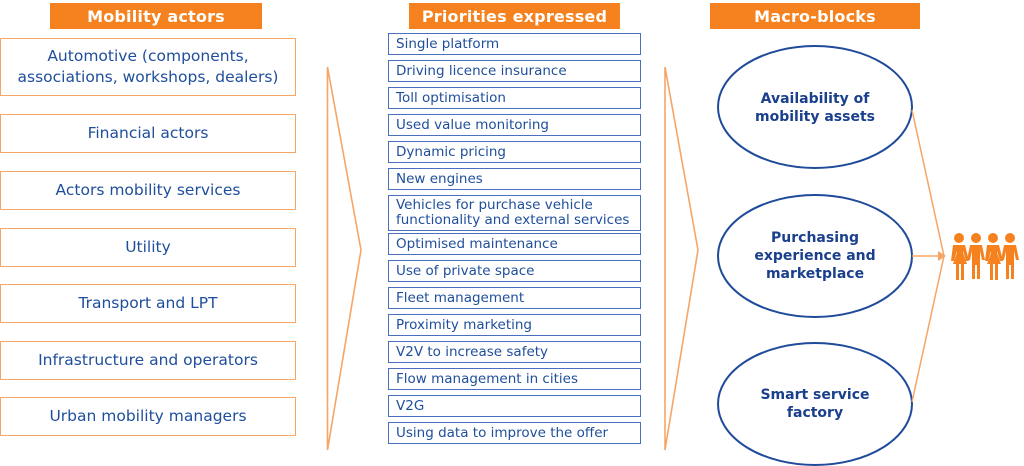  What do you see at coordinates (148, 416) in the screenshot?
I see `actor-urban-mobility: Urban mobility managers` at bounding box center [148, 416].